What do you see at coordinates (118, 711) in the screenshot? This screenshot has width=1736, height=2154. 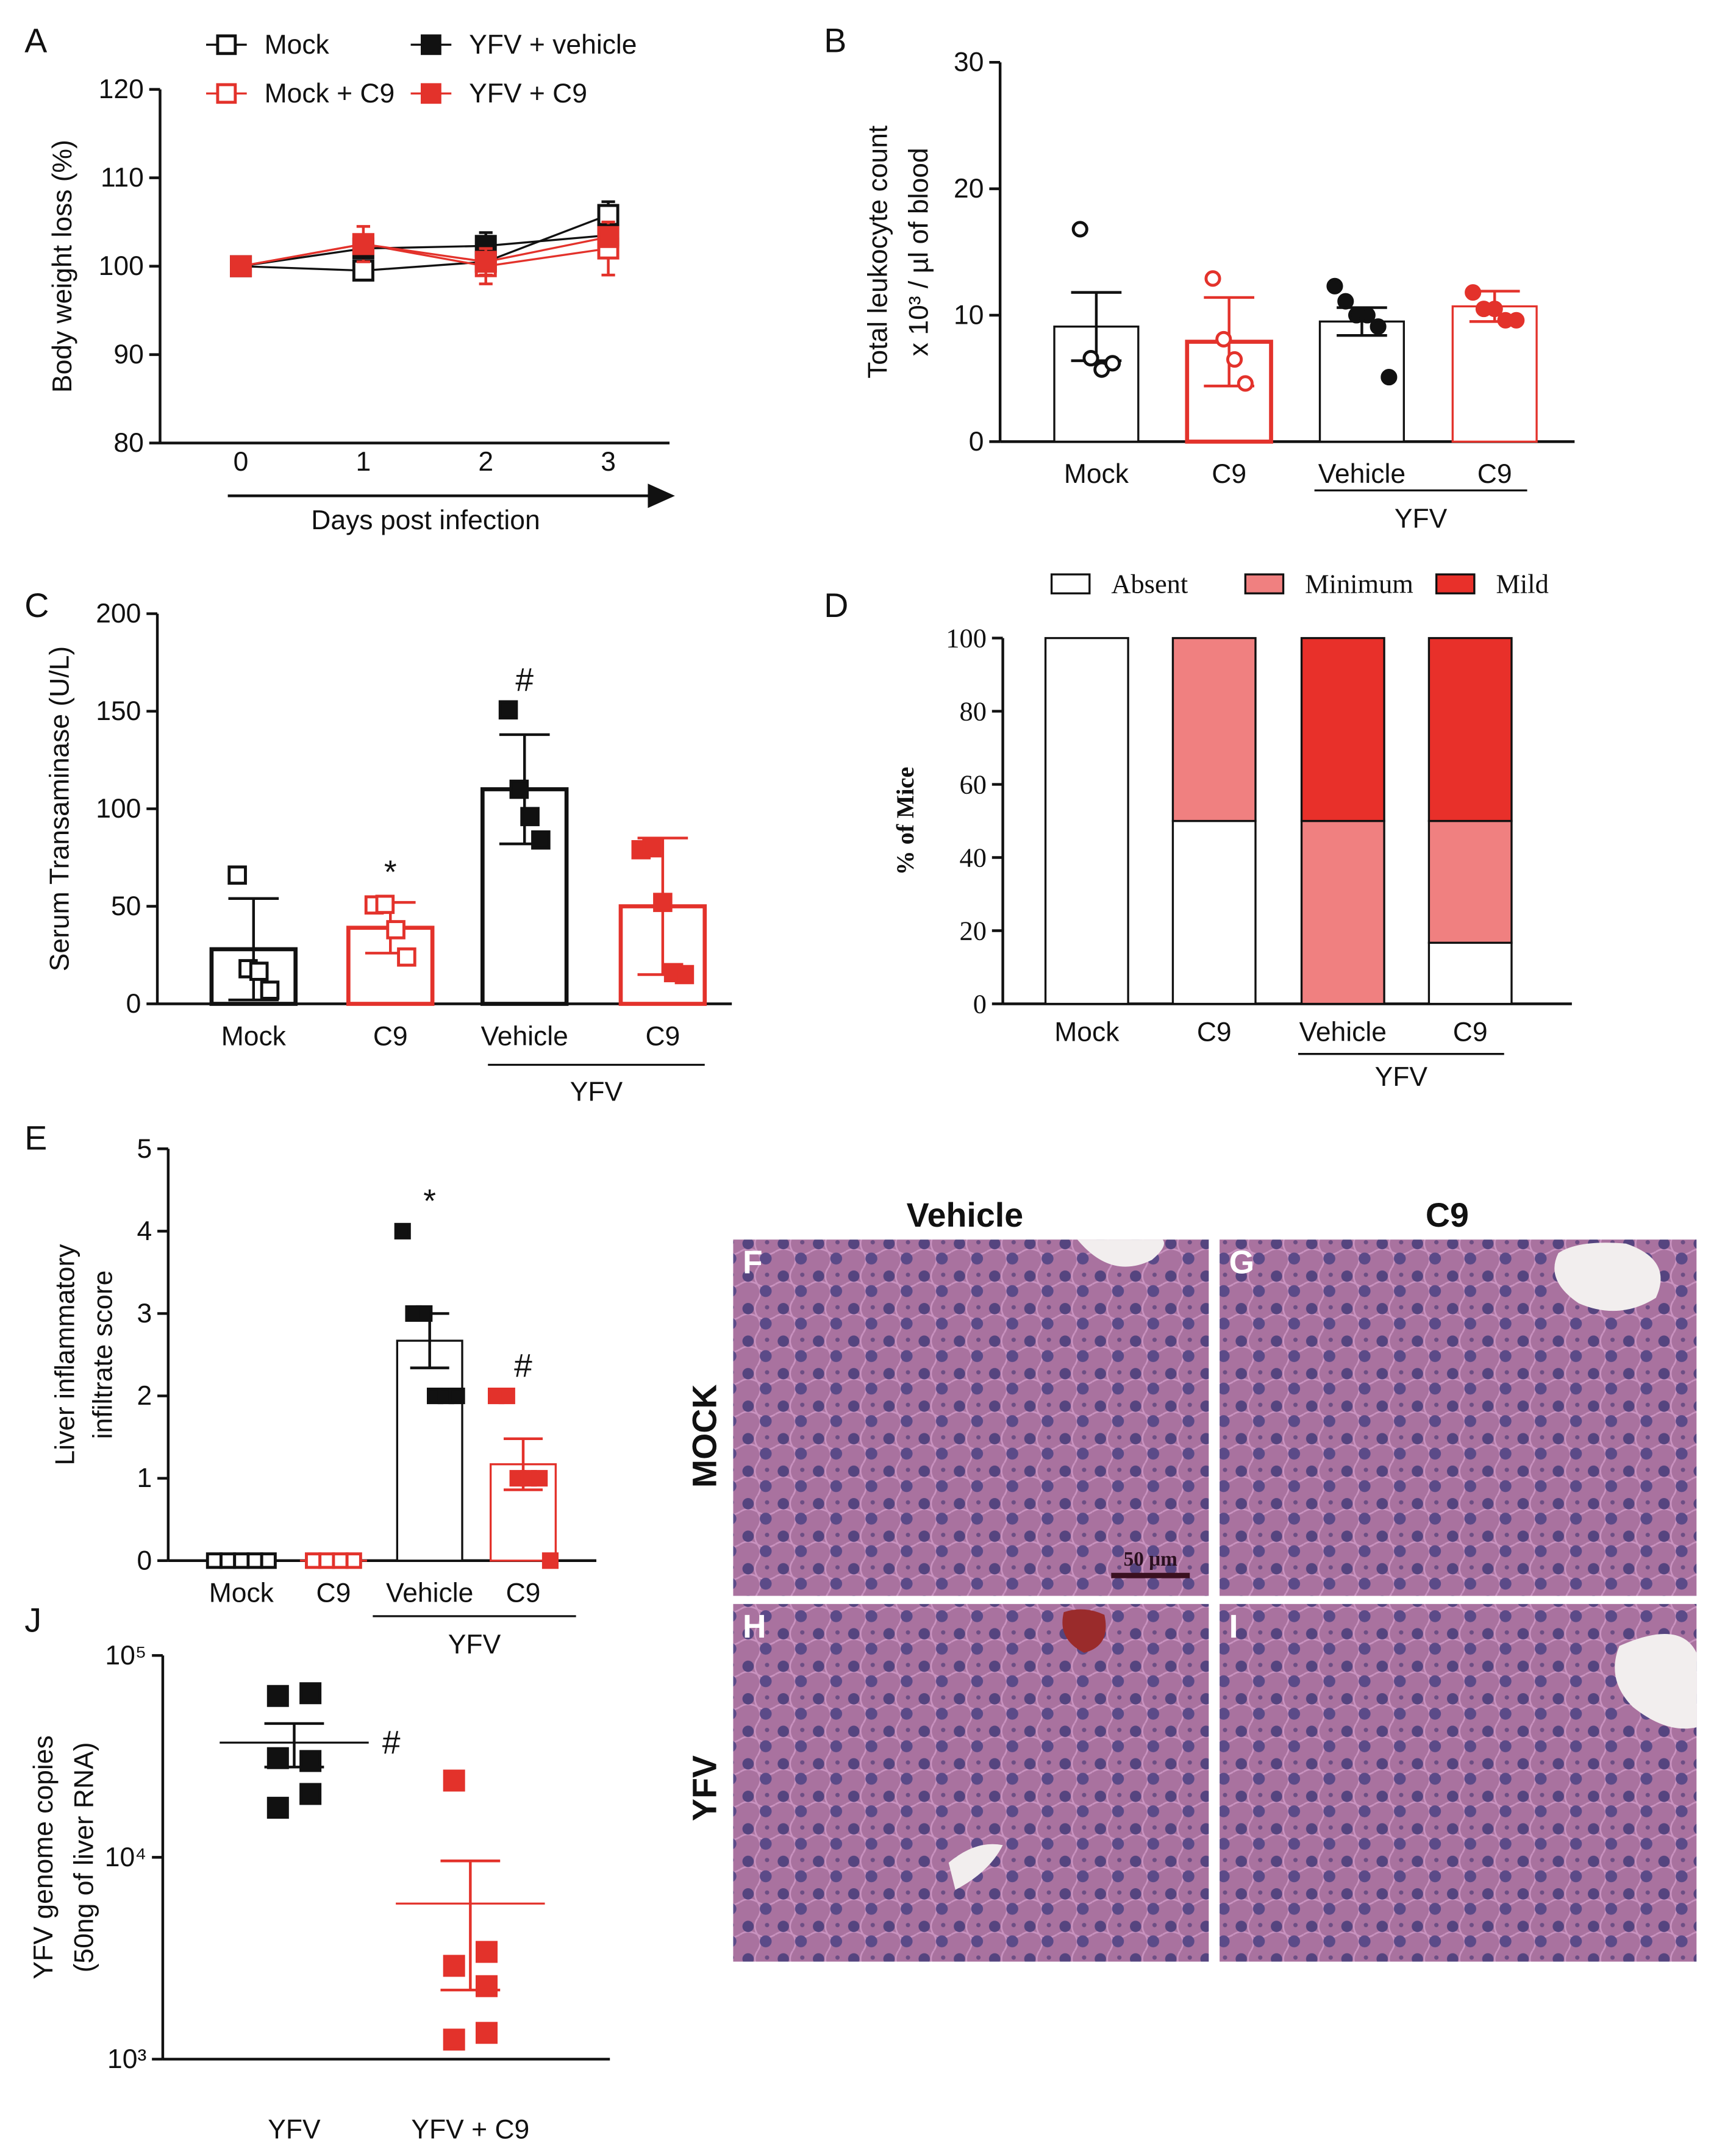 I see `y-tick-label: 150` at bounding box center [118, 711].